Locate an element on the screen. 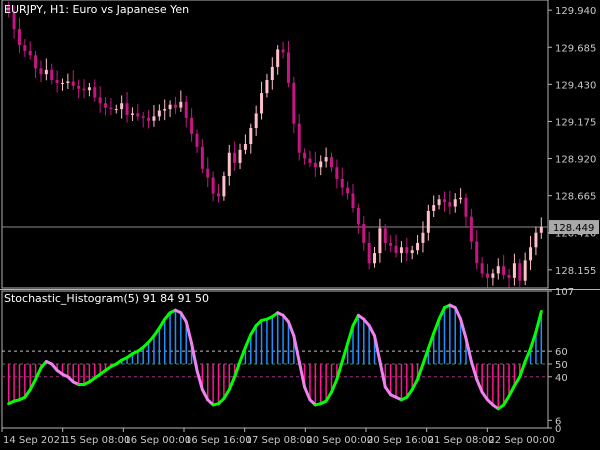  time-tick-label: 16 Sep 16:00 is located at coordinates (218, 440).